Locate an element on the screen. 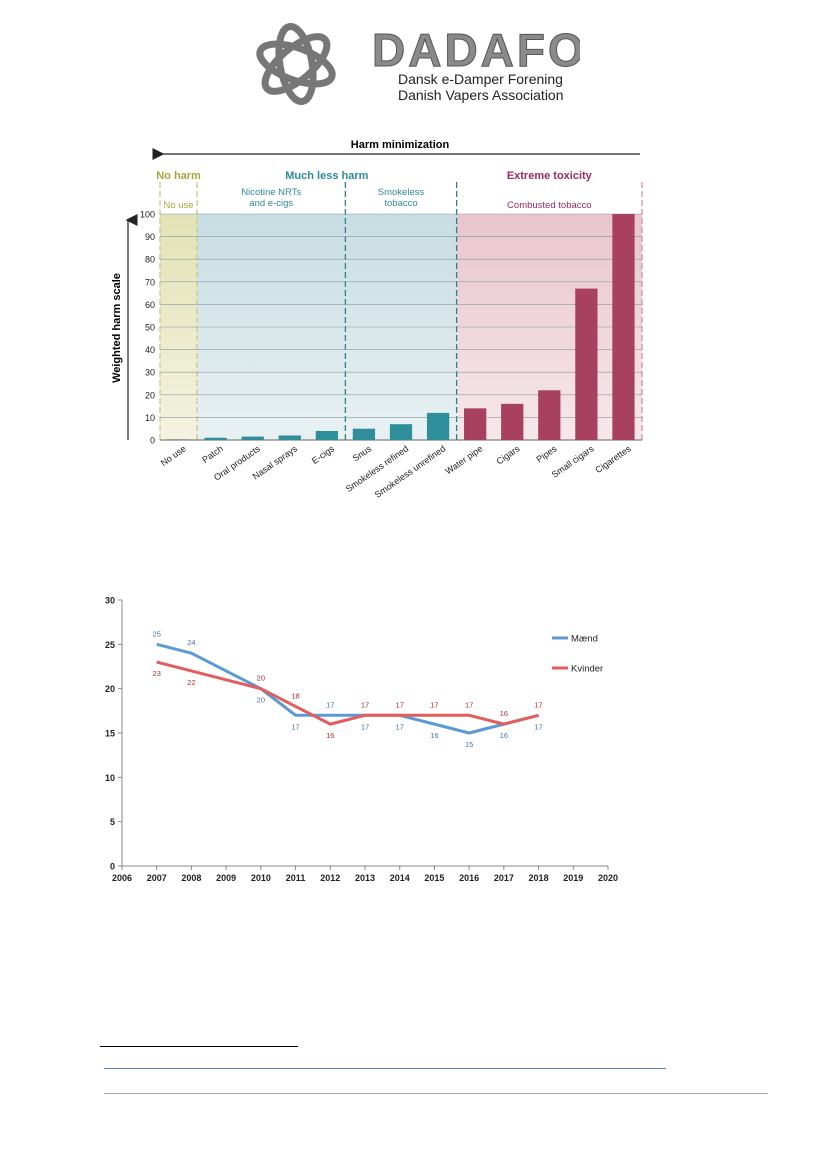 The width and height of the screenshot is (828, 1171). y-tick-label: 5 is located at coordinates (112, 822).